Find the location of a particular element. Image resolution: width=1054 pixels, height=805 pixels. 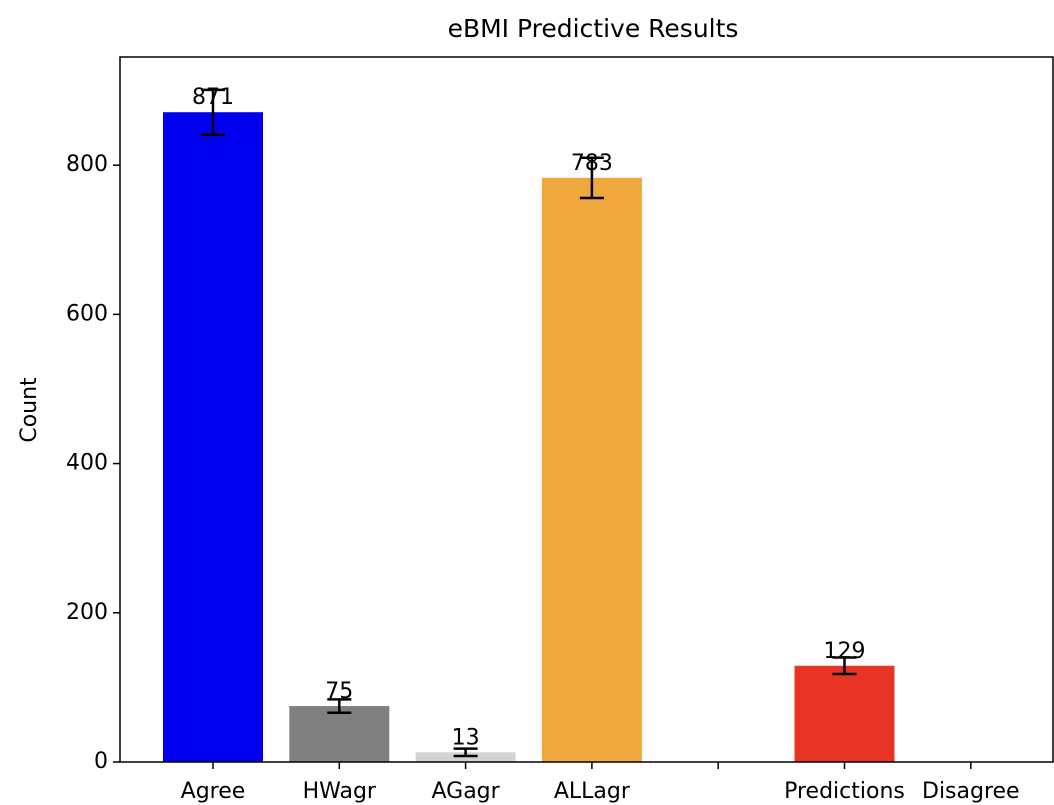

y-tick-label: 200 is located at coordinates (87, 612).